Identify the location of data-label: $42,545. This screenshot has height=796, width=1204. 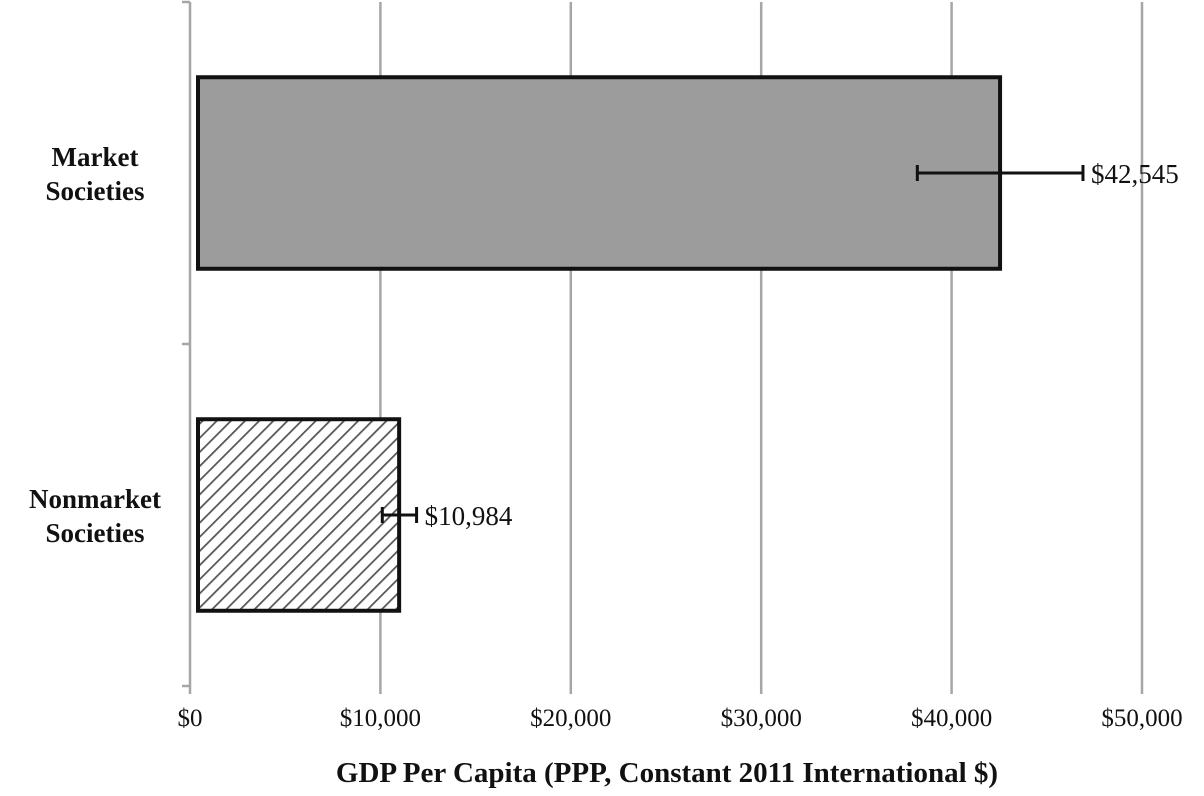
(1135, 174).